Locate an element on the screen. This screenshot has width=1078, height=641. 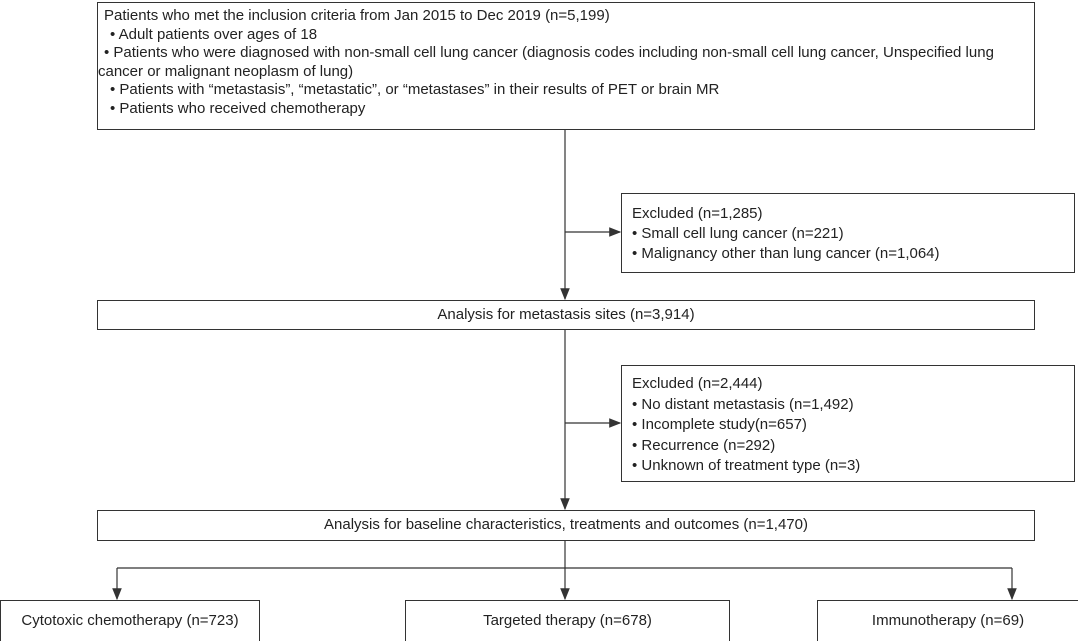
bullet: • Unknown of treatment type (n=3) is located at coordinates (746, 465).